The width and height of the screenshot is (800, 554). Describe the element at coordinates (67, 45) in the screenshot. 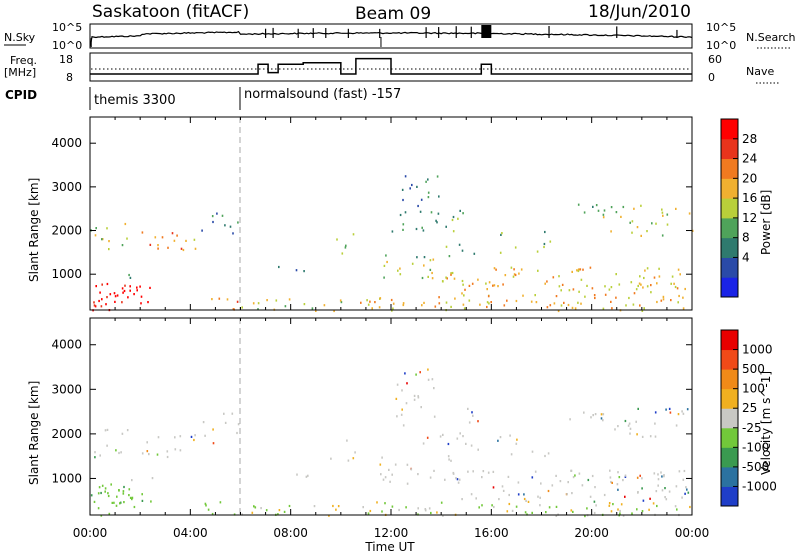

I see `noise-left-tick-bottom: 10^0` at that location.